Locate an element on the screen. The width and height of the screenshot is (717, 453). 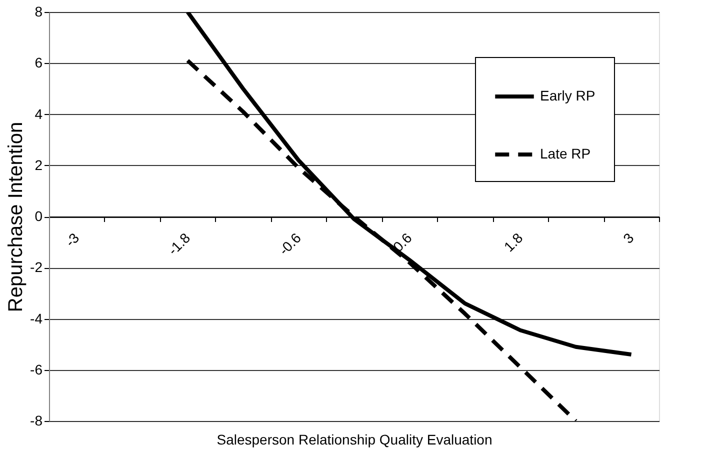
x-axis-title: Salesperson Relationship Quality Evaluation is located at coordinates (354, 440).